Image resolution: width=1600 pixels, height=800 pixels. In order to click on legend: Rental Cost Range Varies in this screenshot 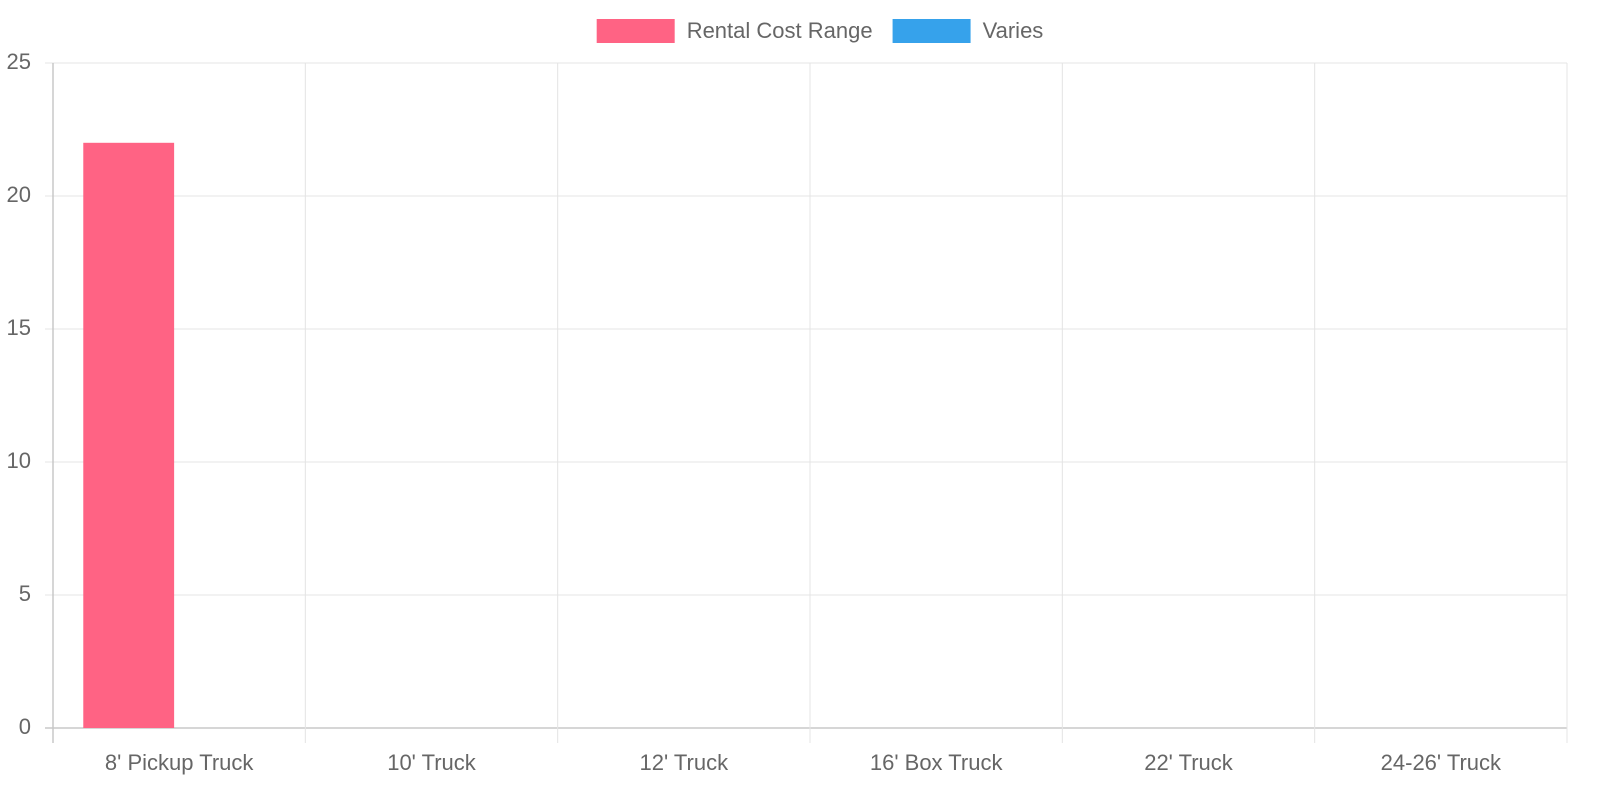, I will do `click(820, 30)`.